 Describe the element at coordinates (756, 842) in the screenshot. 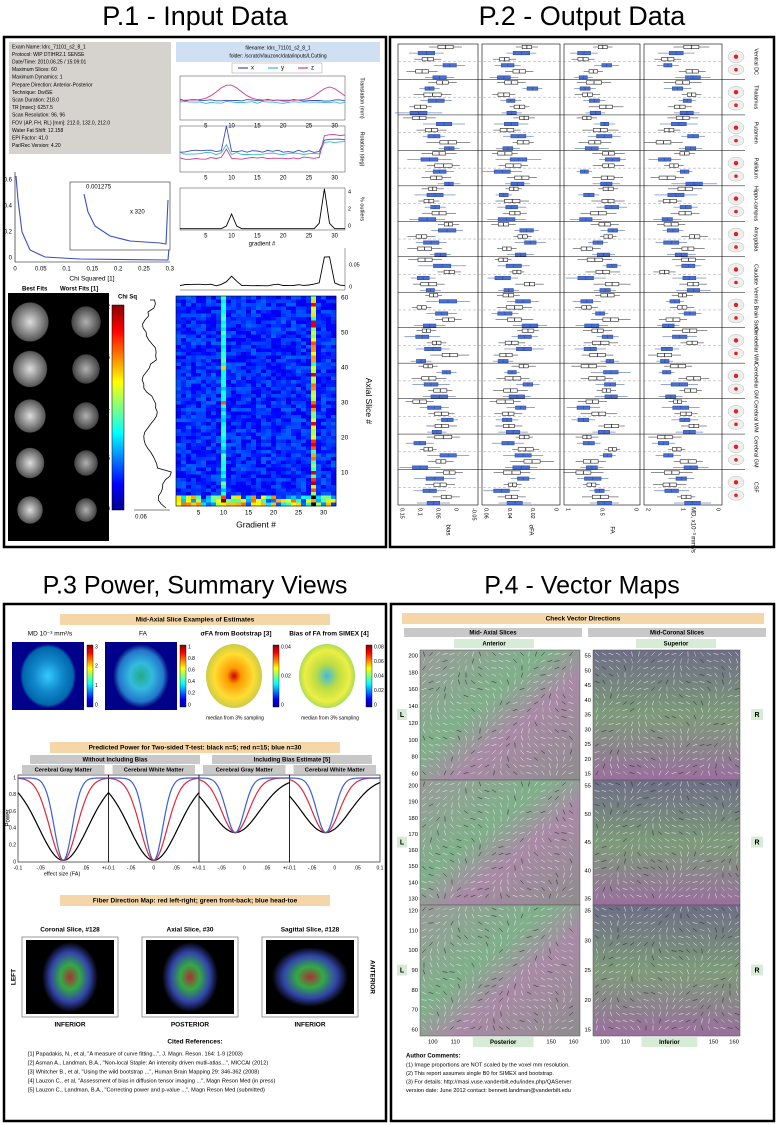

I see `label: R` at that location.